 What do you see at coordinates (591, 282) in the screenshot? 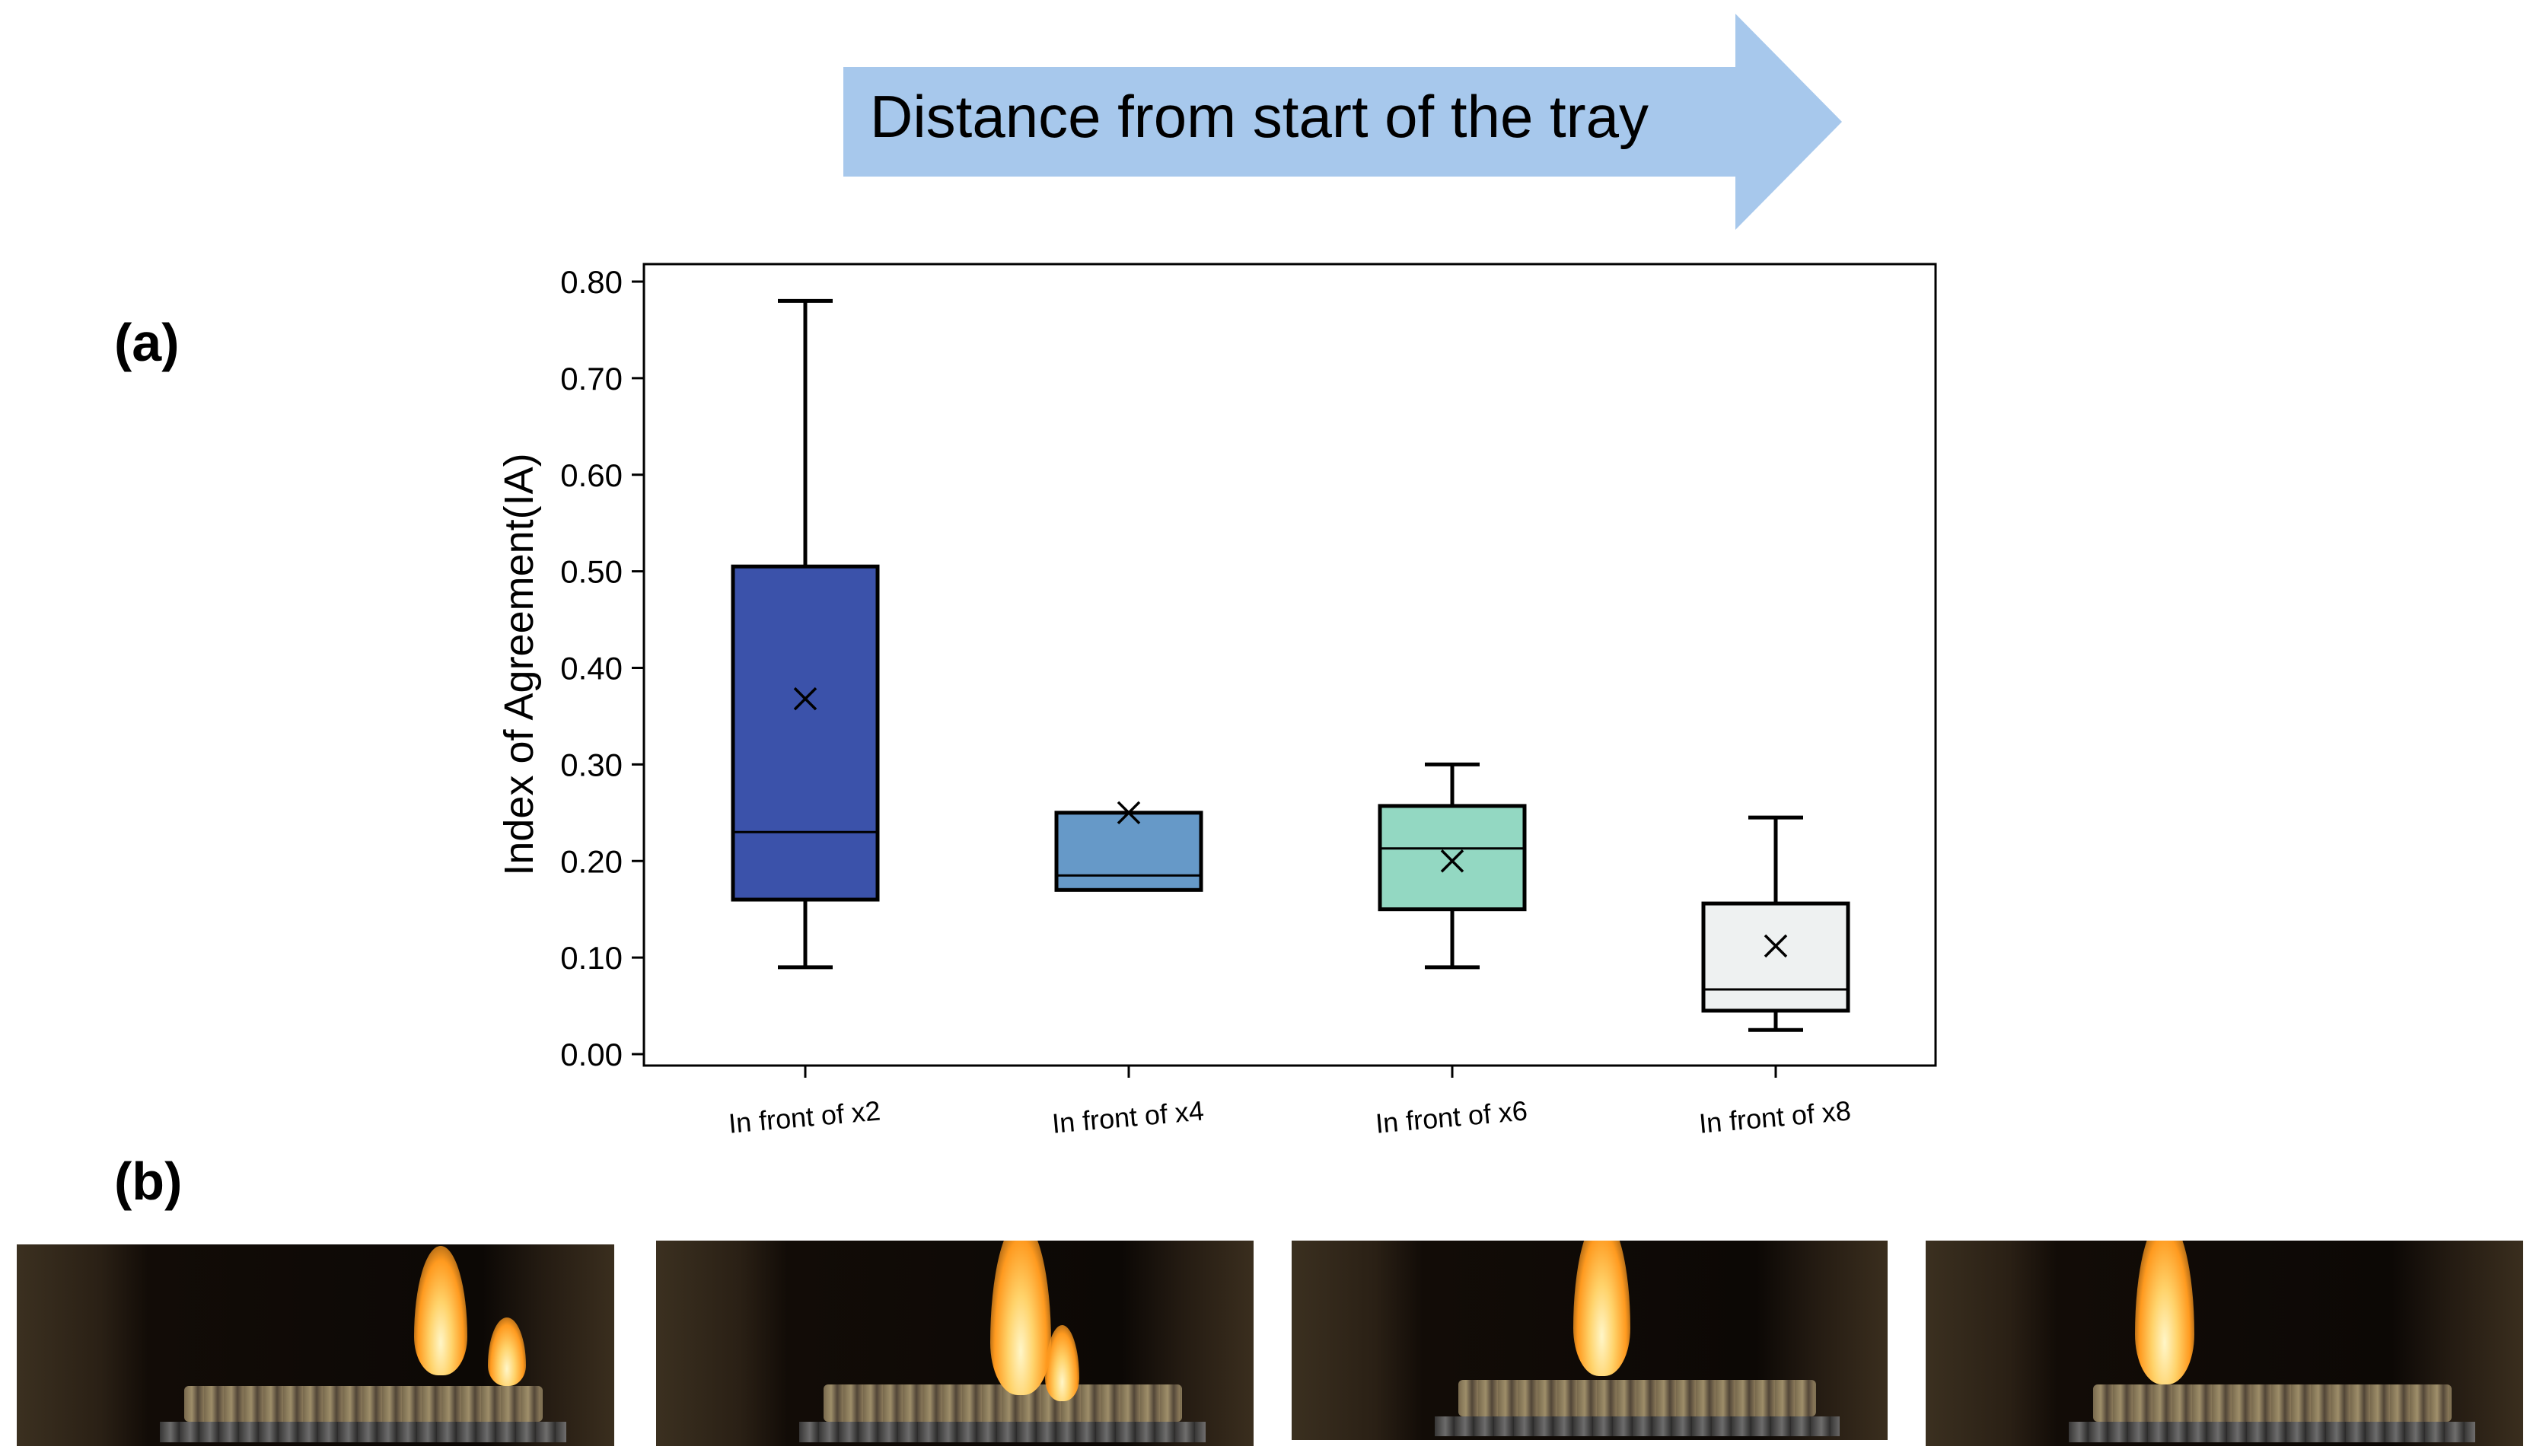
I see `y-tick-label: 0.80` at bounding box center [591, 282].